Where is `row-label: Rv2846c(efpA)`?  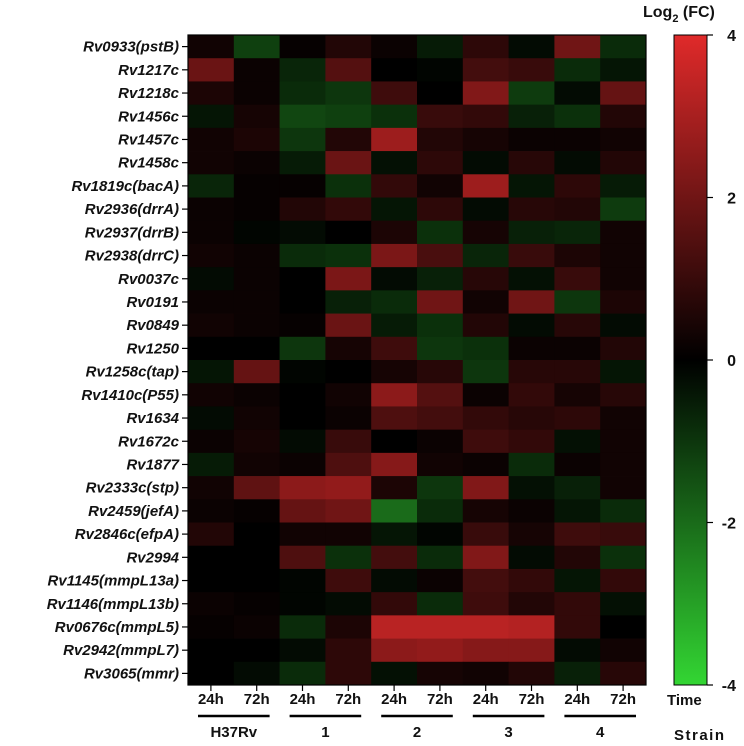
row-label: Rv2846c(efpA) is located at coordinates (127, 534).